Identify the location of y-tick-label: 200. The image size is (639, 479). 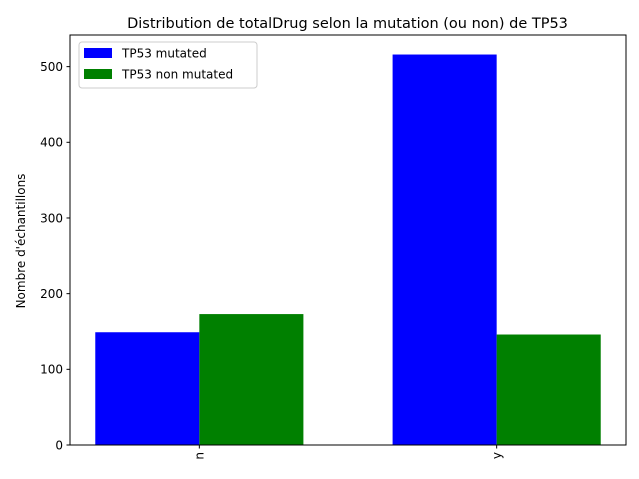
(51, 294).